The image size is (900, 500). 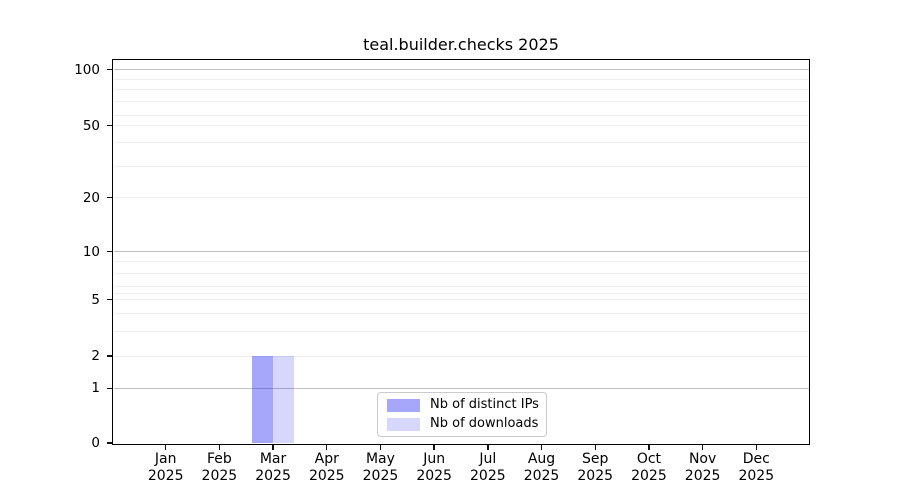 I want to click on x-tick-label-aug: Aug 2025, so click(x=542, y=467).